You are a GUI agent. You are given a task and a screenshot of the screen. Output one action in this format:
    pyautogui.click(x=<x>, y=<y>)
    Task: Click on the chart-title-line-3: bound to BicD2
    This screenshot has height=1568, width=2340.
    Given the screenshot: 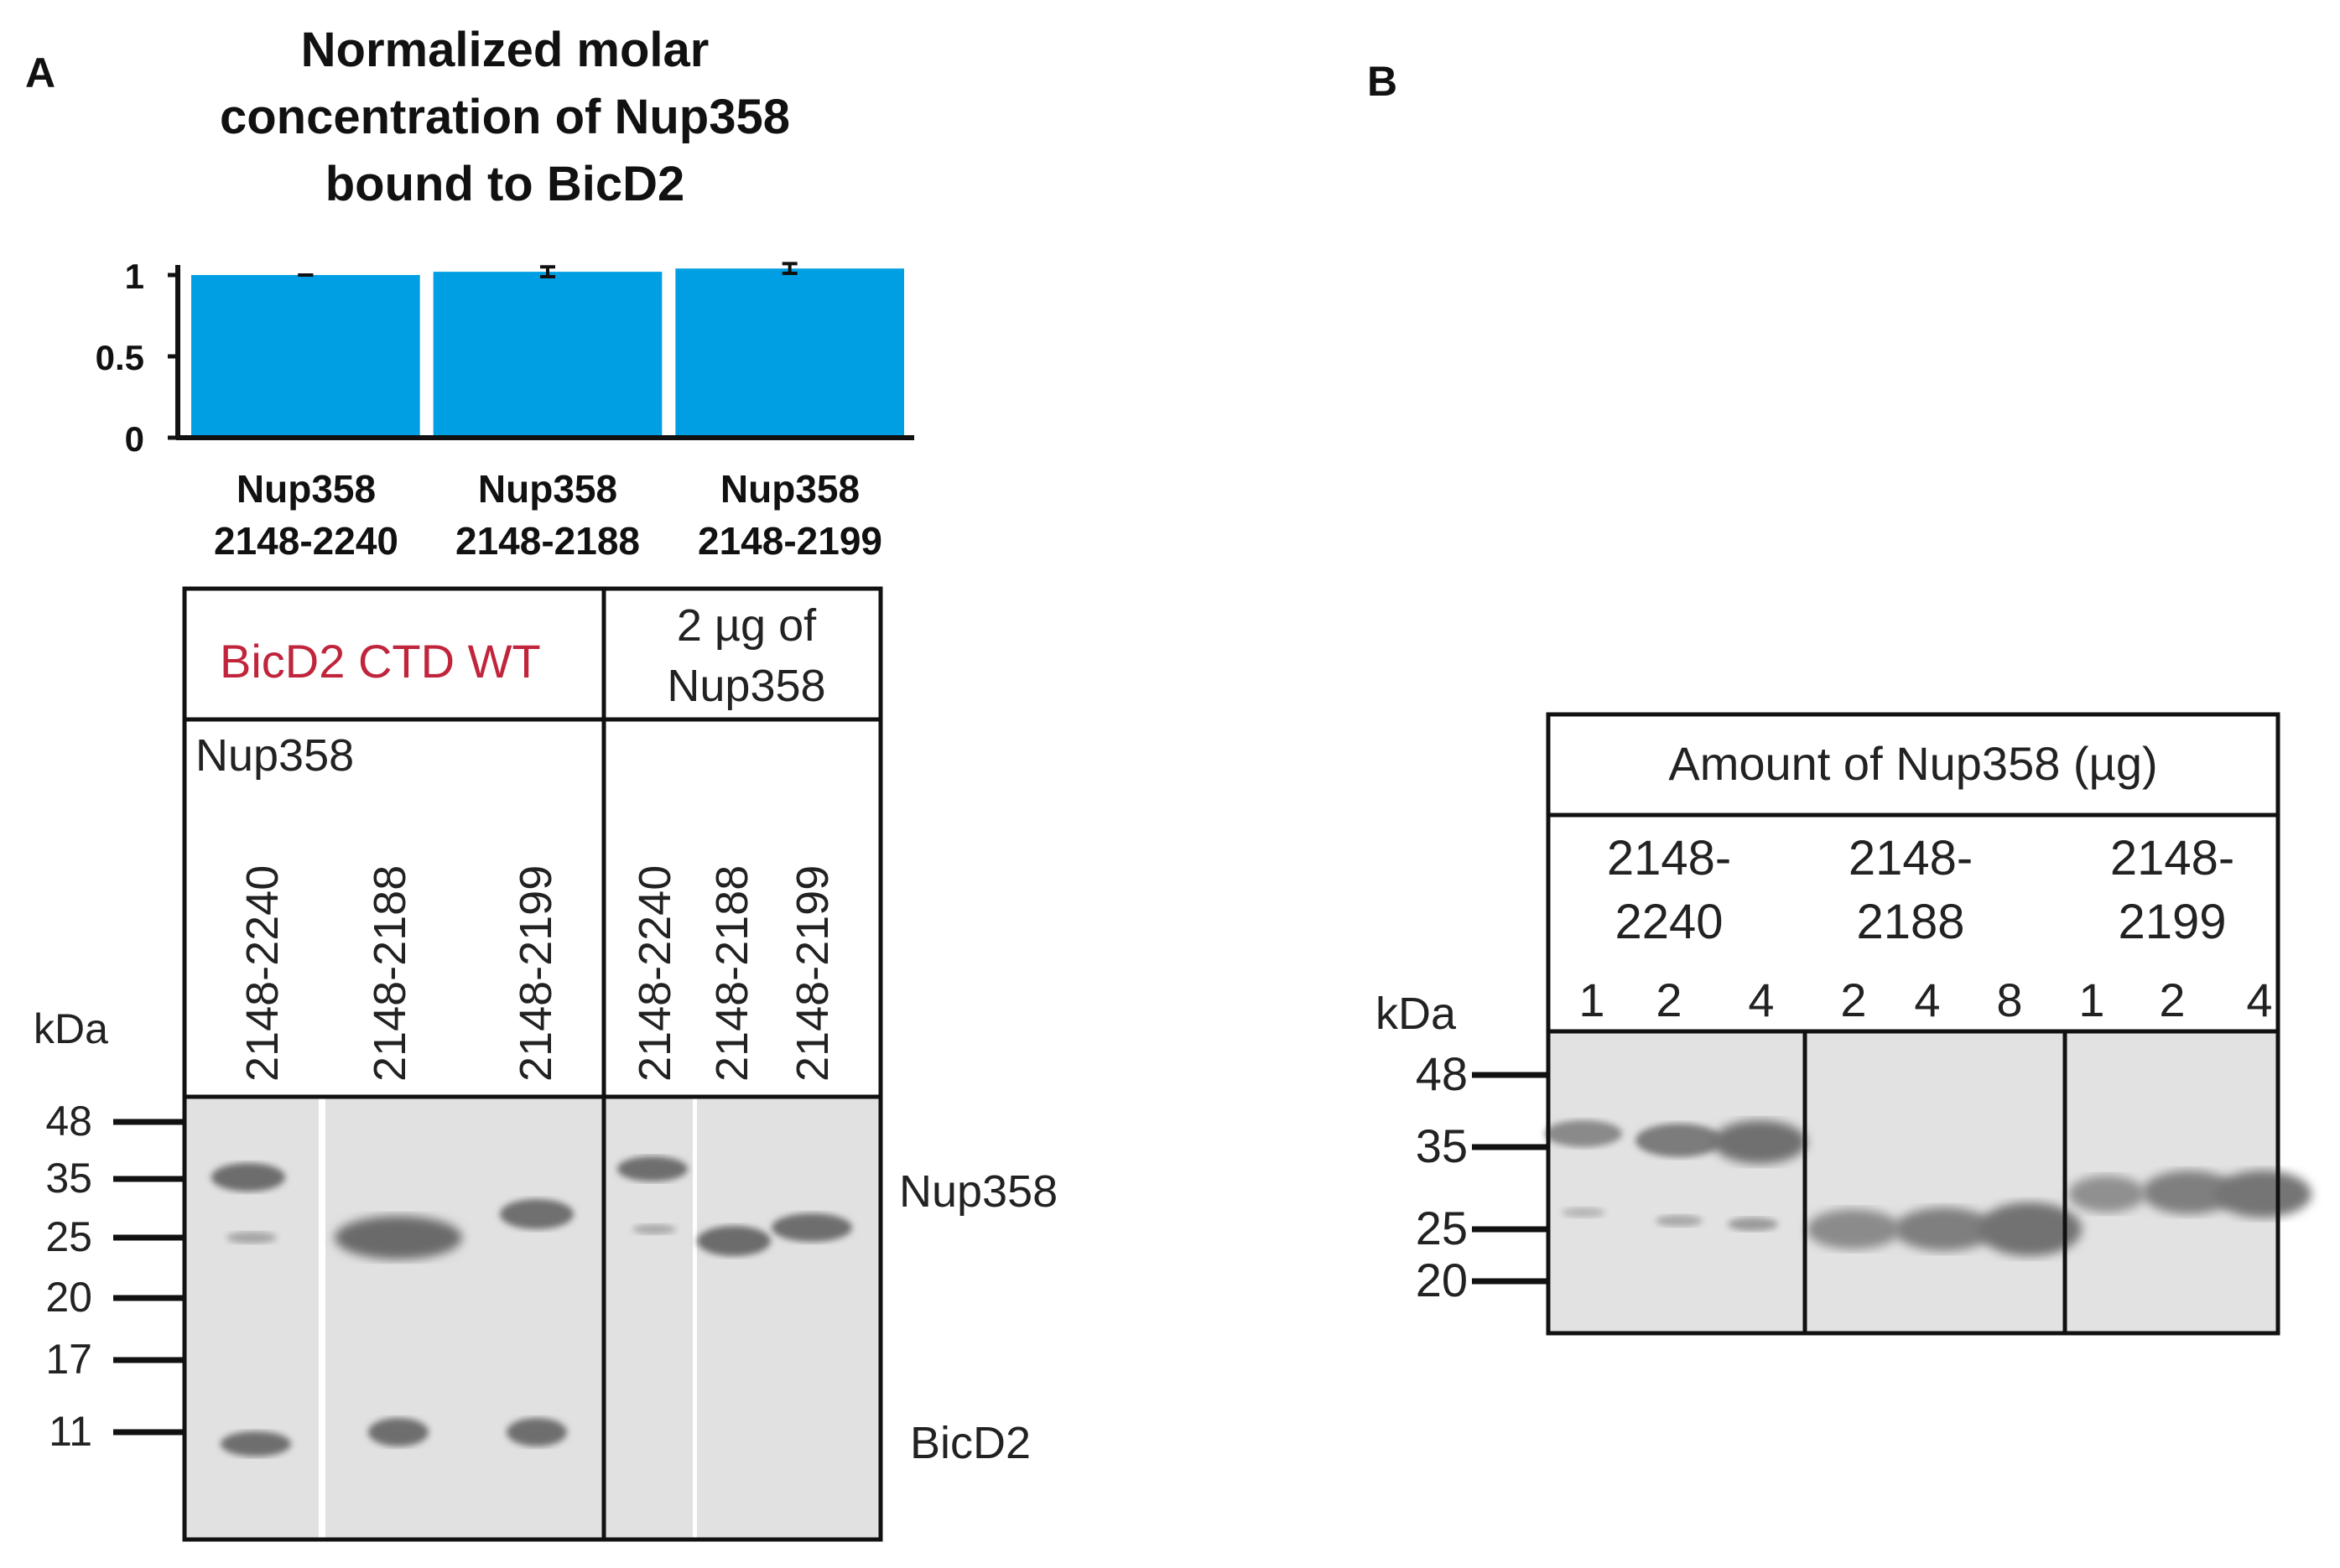 What is the action you would take?
    pyautogui.click(x=505, y=184)
    